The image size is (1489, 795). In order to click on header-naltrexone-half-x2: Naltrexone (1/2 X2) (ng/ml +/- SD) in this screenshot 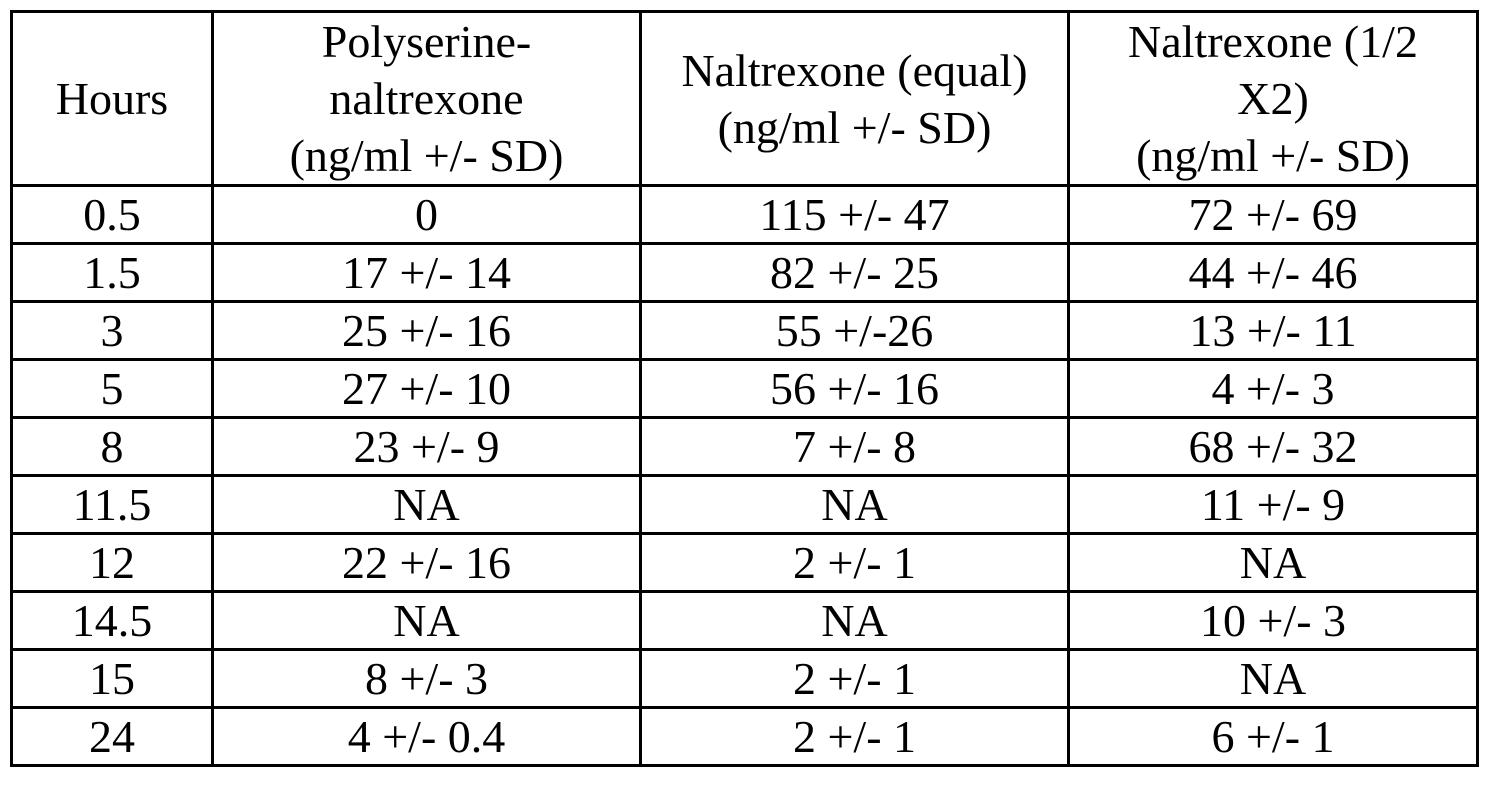, I will do `click(1273, 99)`.